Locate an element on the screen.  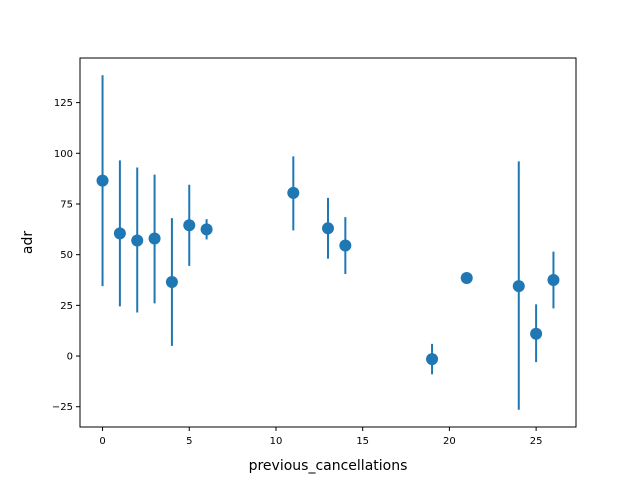
y-axis-ticks: −25 0 25 50 75 100 125 is located at coordinates (66, 255).